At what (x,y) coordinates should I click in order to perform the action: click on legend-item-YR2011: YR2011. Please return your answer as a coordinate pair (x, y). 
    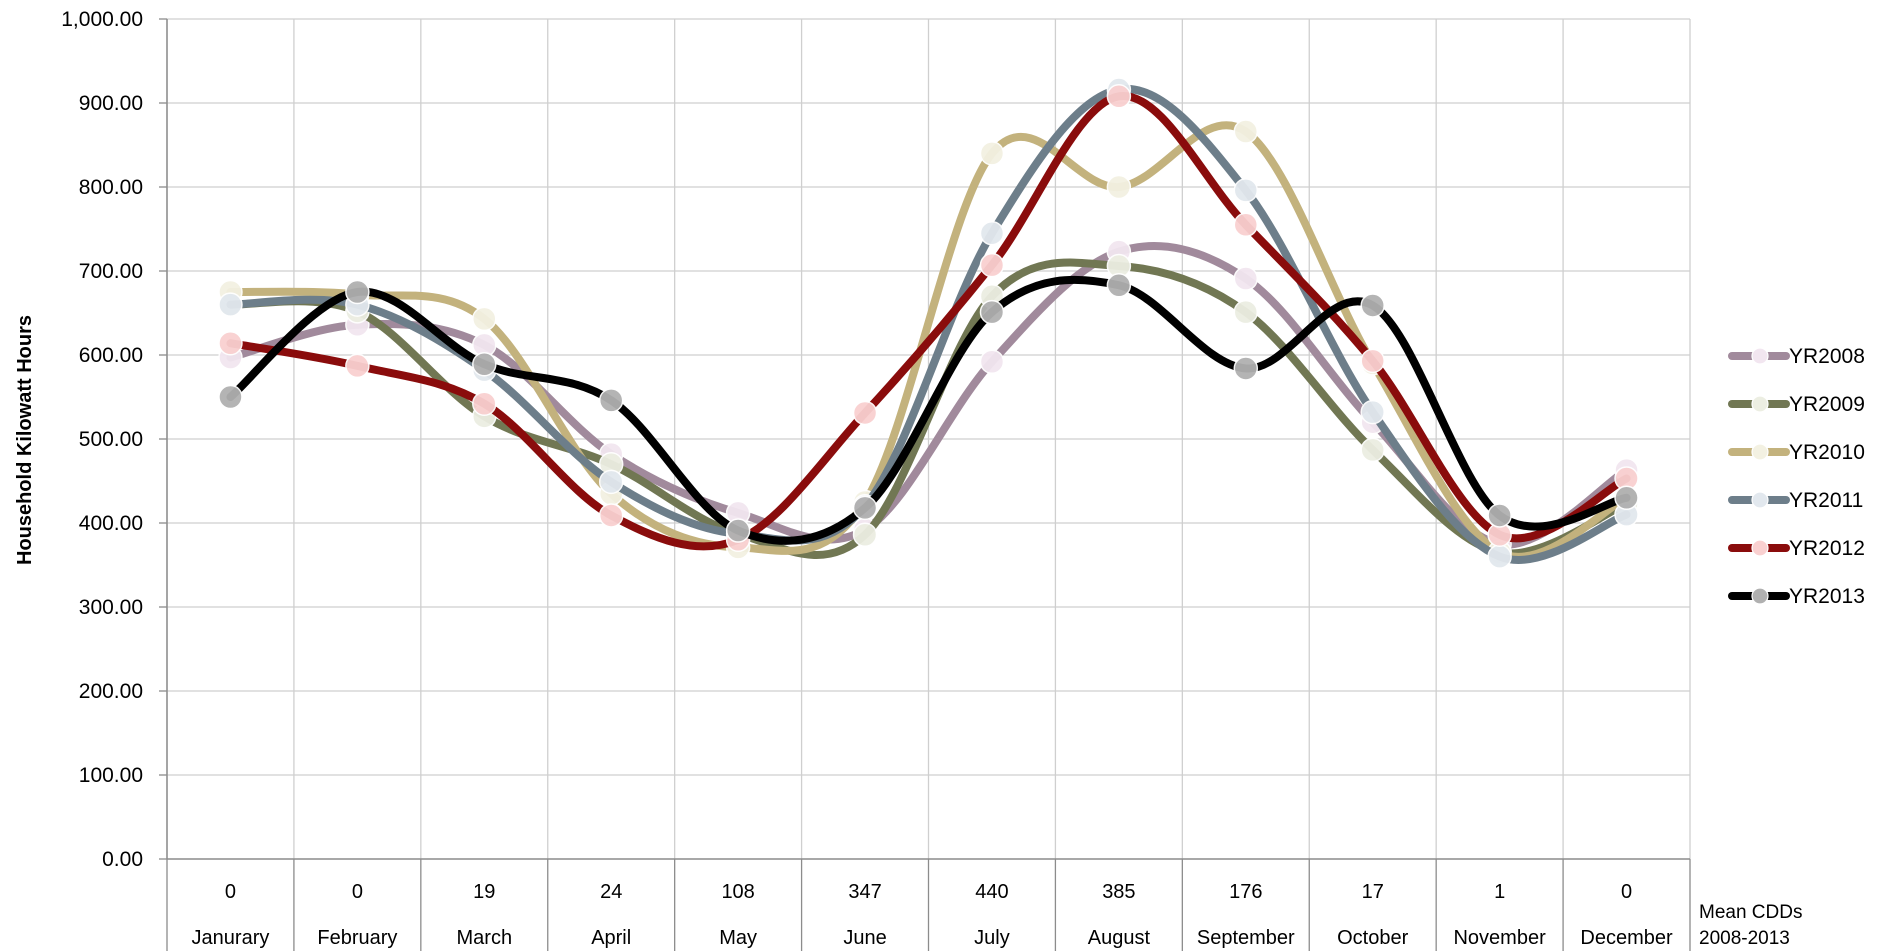
    Looking at the image, I should click on (1795, 500).